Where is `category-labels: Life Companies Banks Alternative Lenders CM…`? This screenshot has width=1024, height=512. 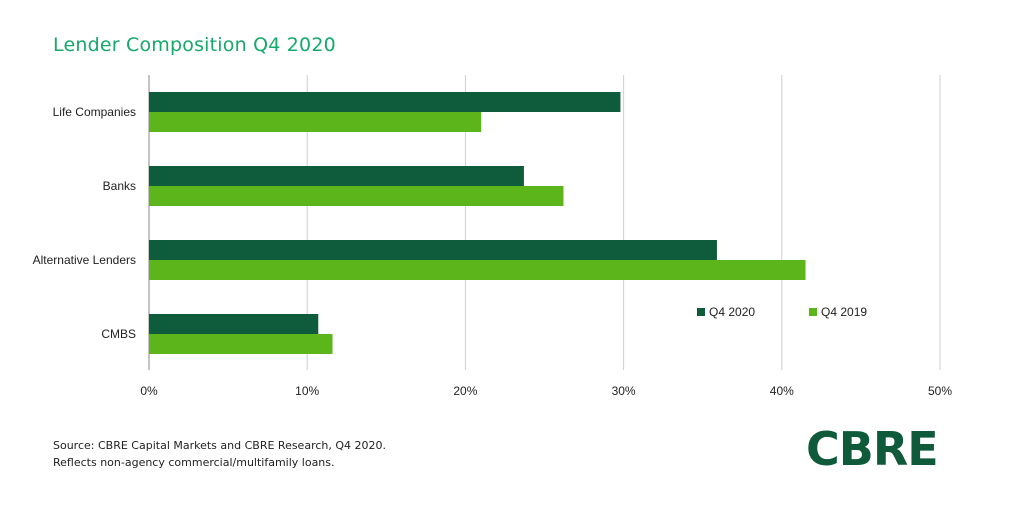
category-labels: Life Companies Banks Alternative Lenders CM… is located at coordinates (84, 223).